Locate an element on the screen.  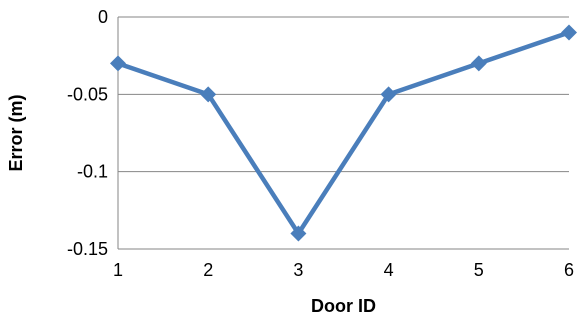
x-tick-label: 3 is located at coordinates (298, 270).